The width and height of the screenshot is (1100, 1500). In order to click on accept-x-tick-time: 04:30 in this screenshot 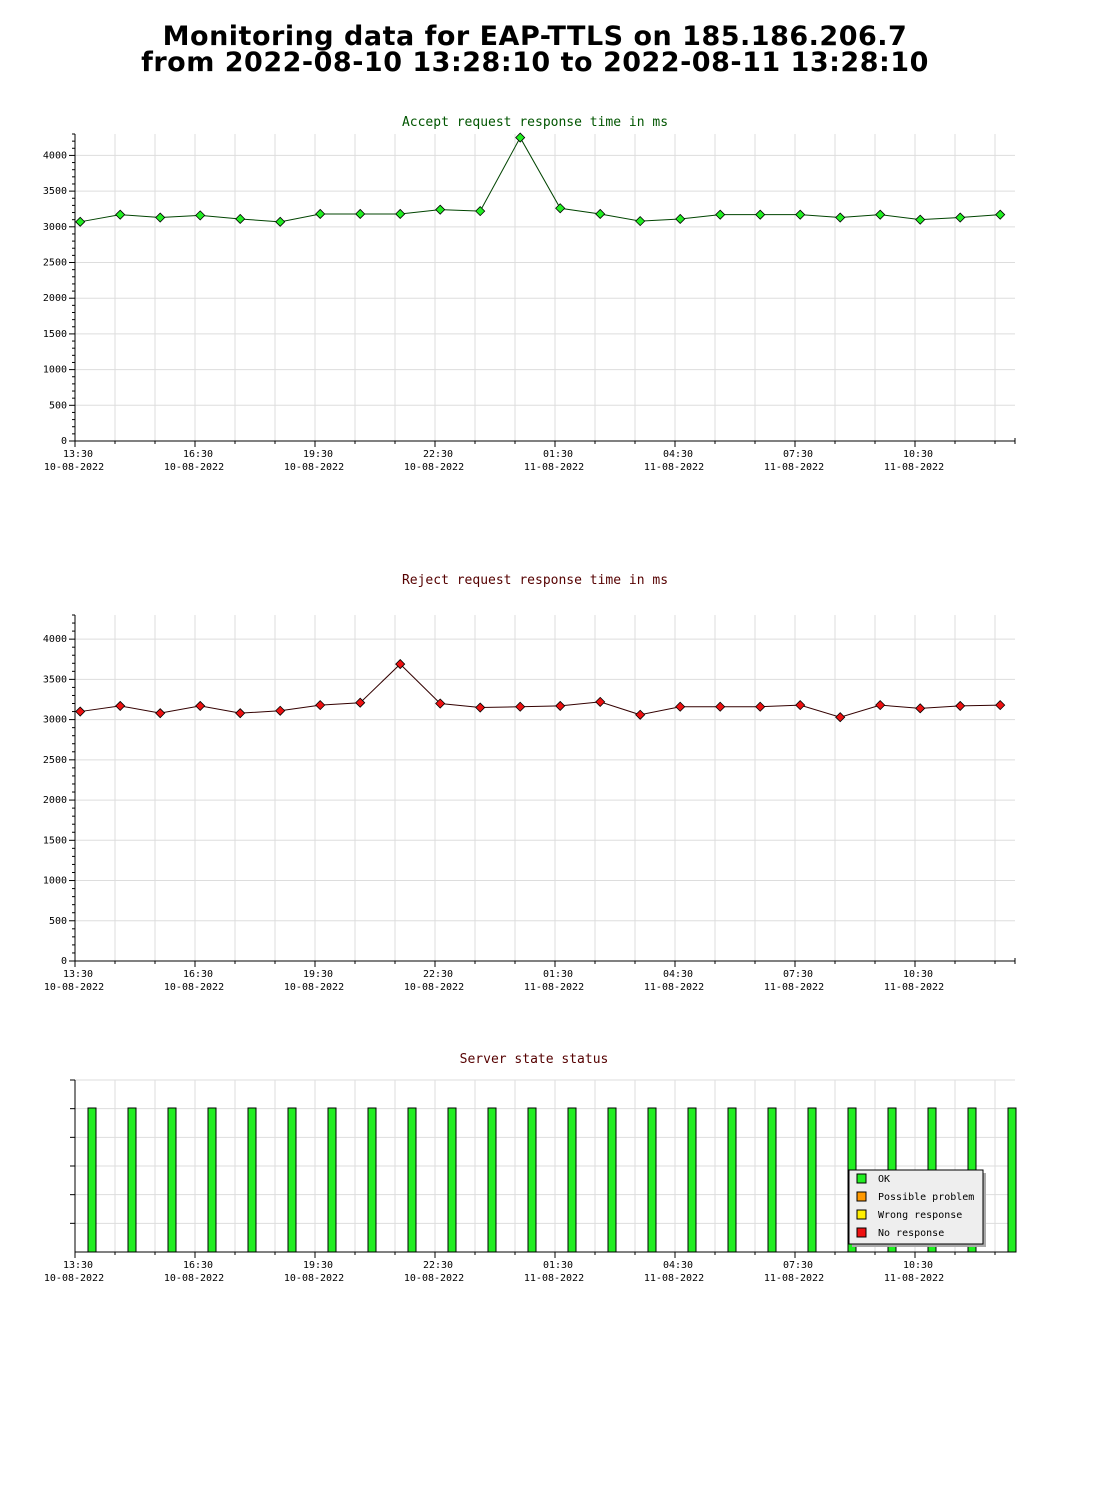, I will do `click(678, 454)`.